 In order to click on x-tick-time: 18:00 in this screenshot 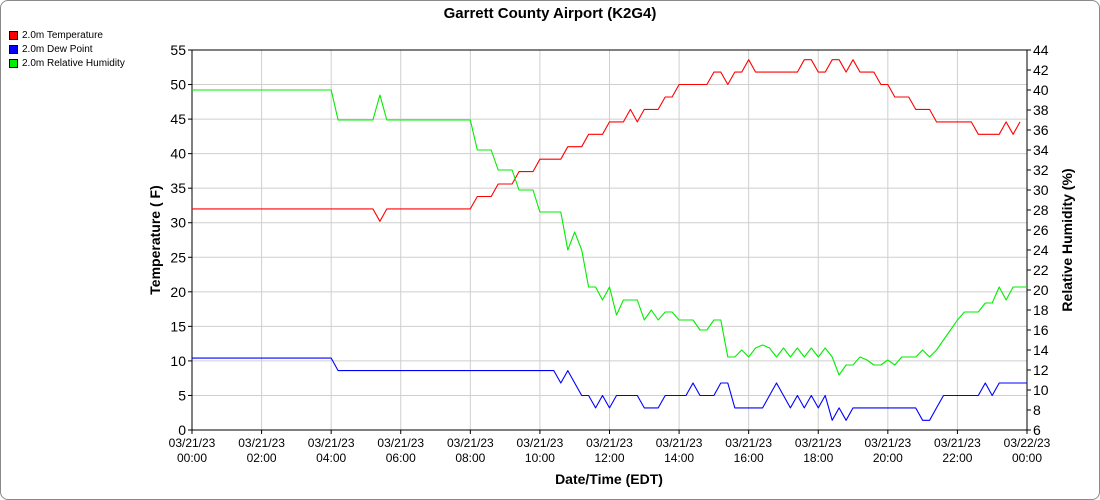, I will do `click(818, 458)`.